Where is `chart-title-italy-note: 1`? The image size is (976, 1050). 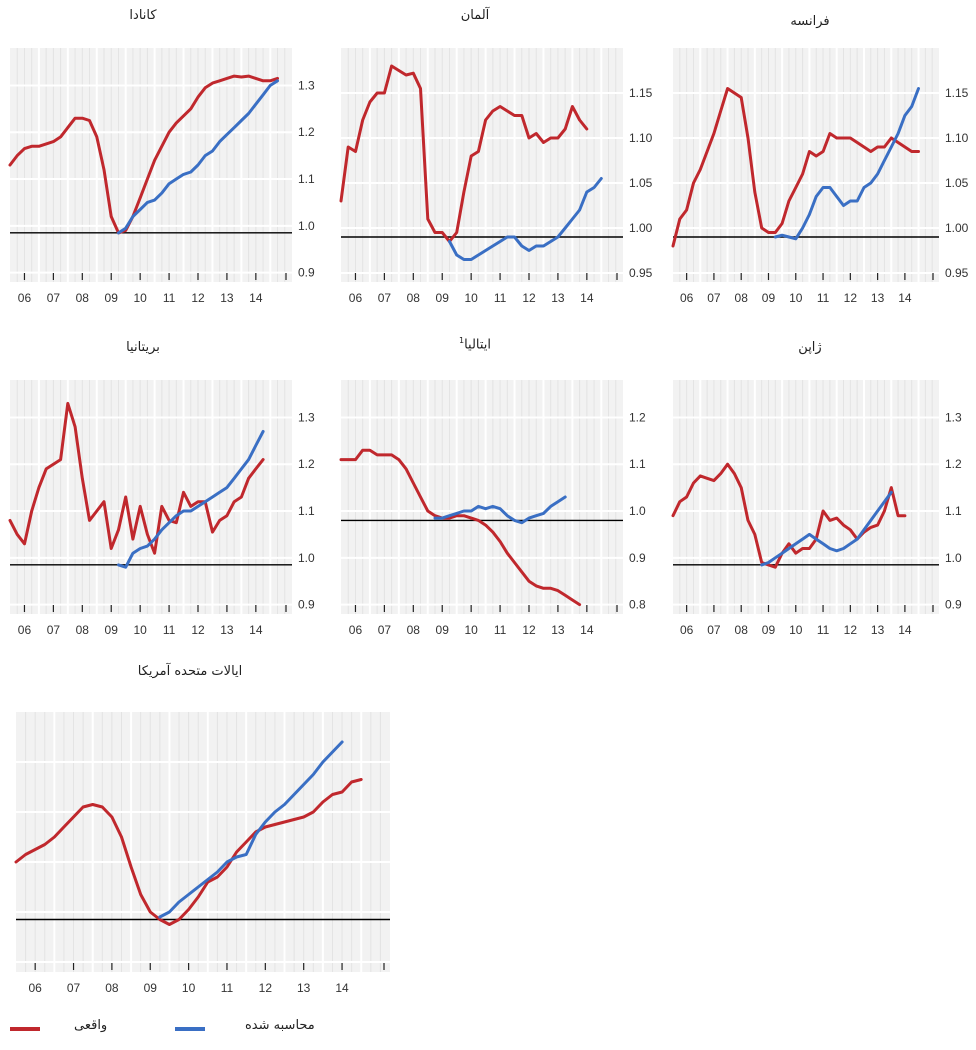
chart-title-italy-note: 1 is located at coordinates (461, 340).